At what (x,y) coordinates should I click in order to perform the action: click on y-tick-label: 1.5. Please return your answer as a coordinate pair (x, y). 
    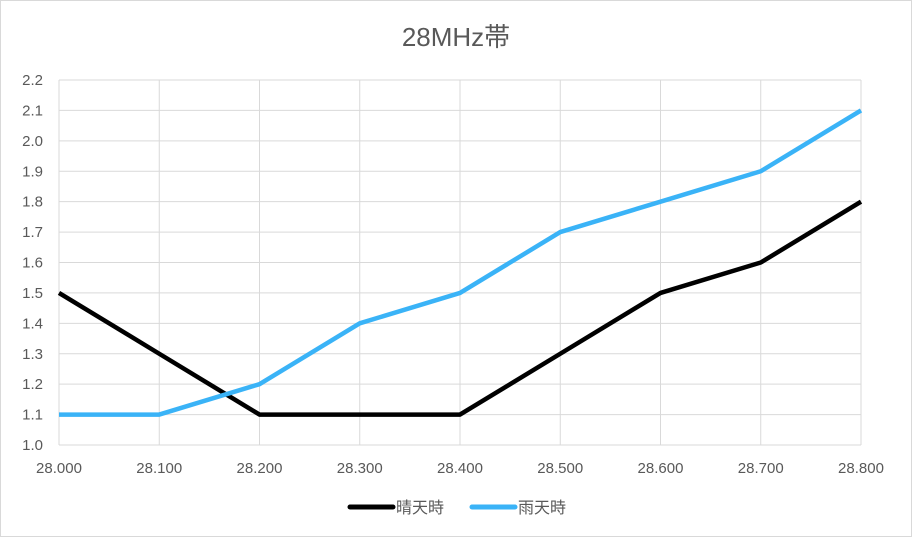
    Looking at the image, I should click on (32, 293).